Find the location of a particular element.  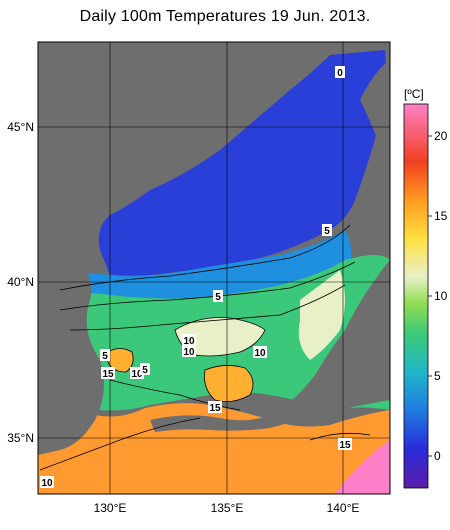

temperate-zone is located at coordinates (220, 336).